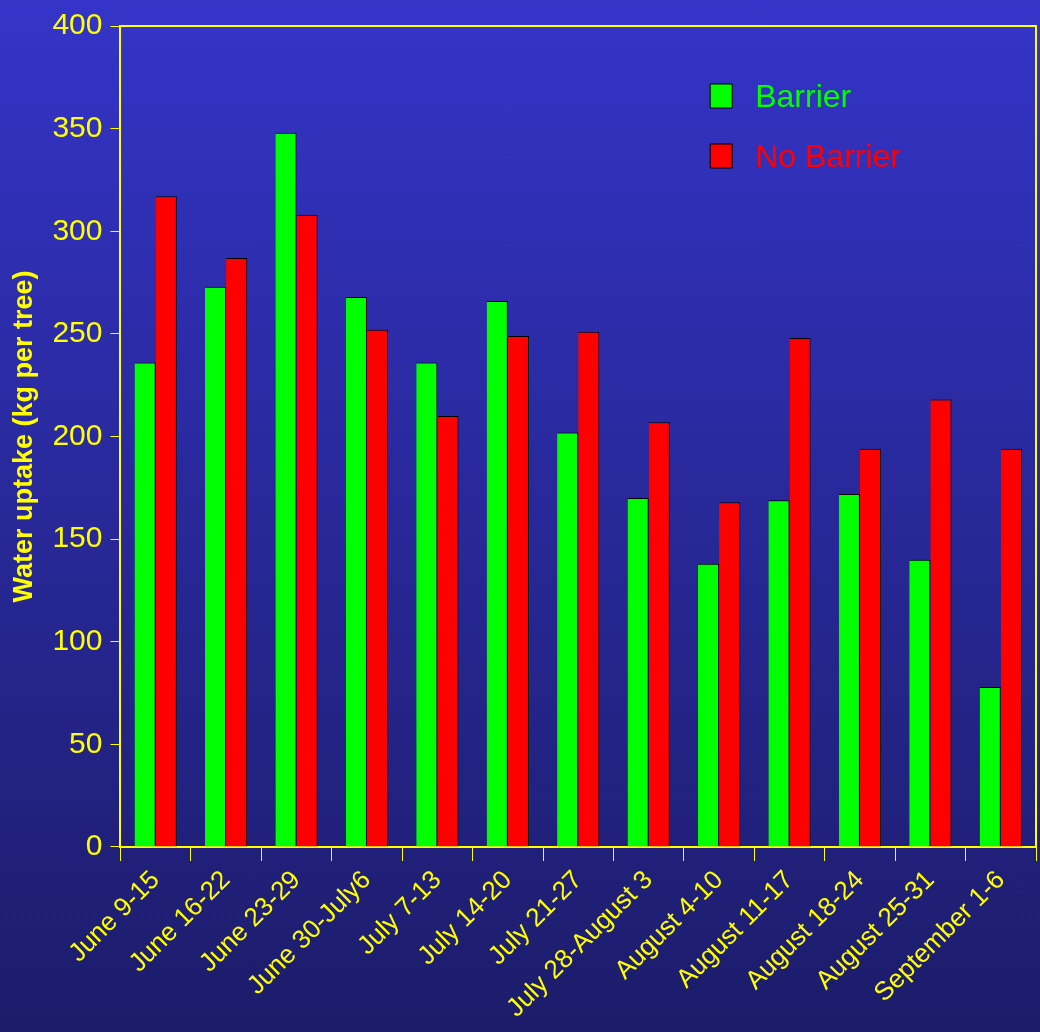 The height and width of the screenshot is (1032, 1040). I want to click on legend-label: Barrier, so click(803, 95).